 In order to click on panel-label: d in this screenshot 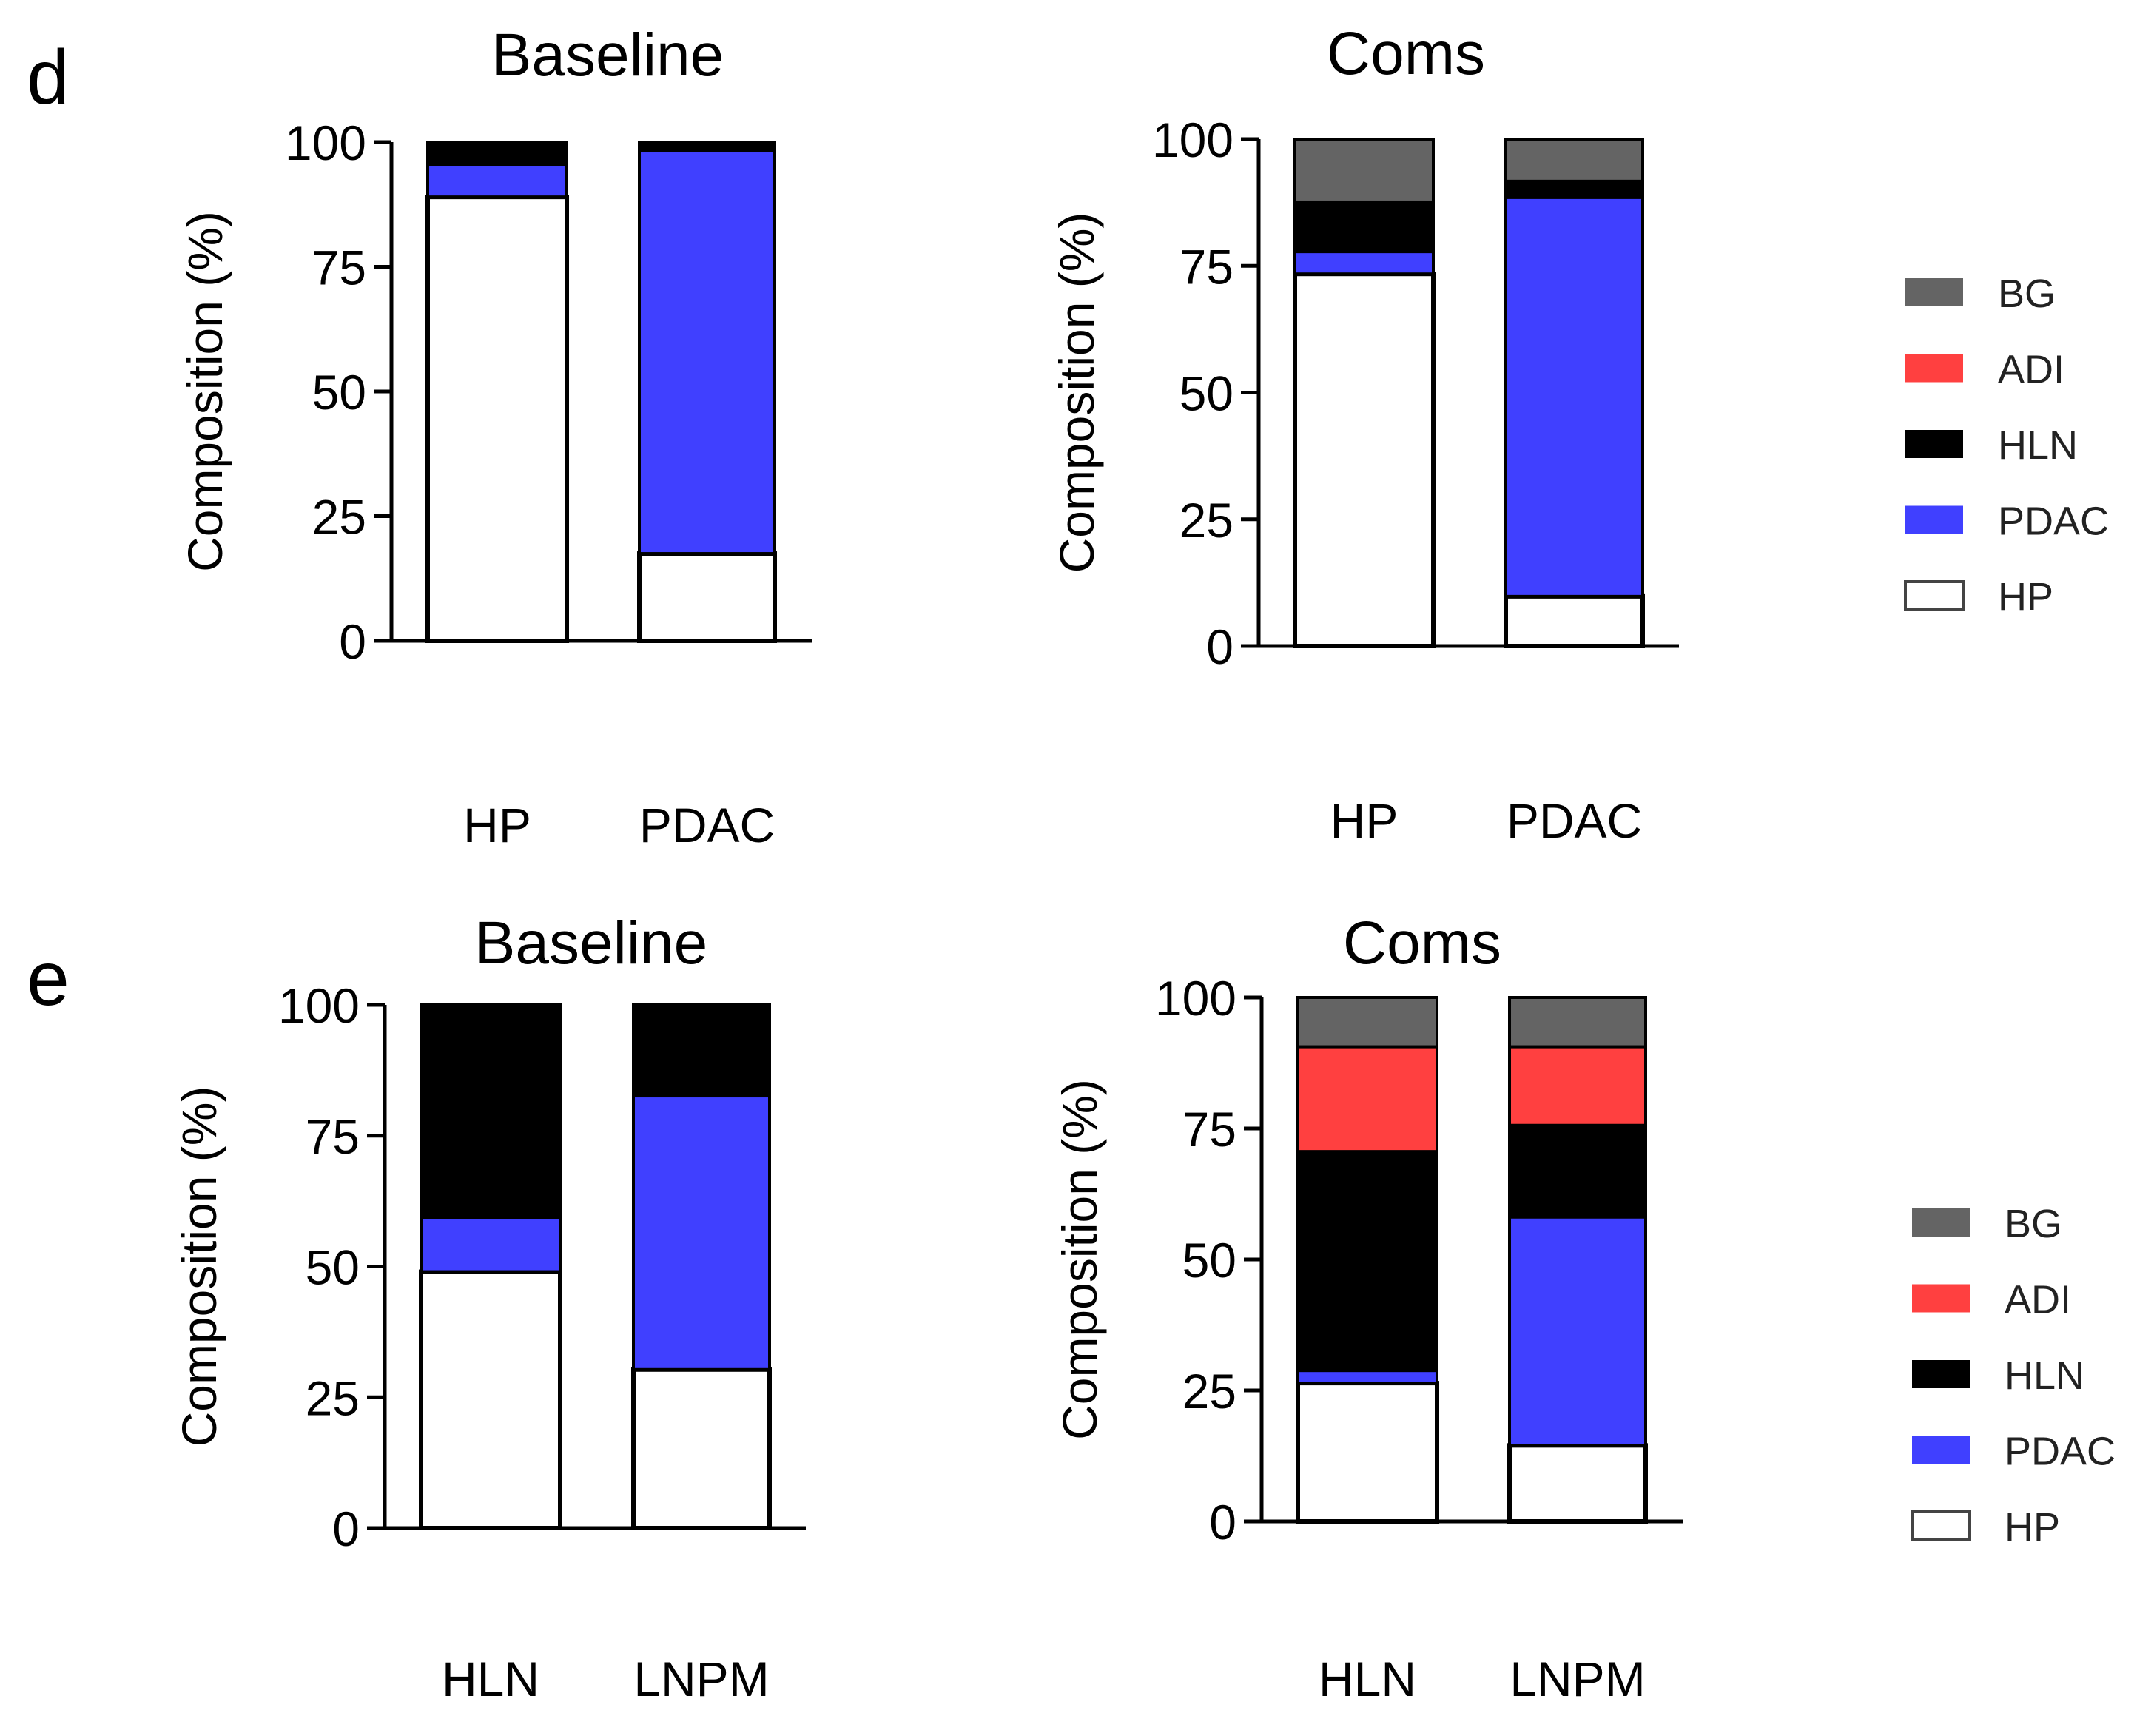, I will do `click(49, 78)`.